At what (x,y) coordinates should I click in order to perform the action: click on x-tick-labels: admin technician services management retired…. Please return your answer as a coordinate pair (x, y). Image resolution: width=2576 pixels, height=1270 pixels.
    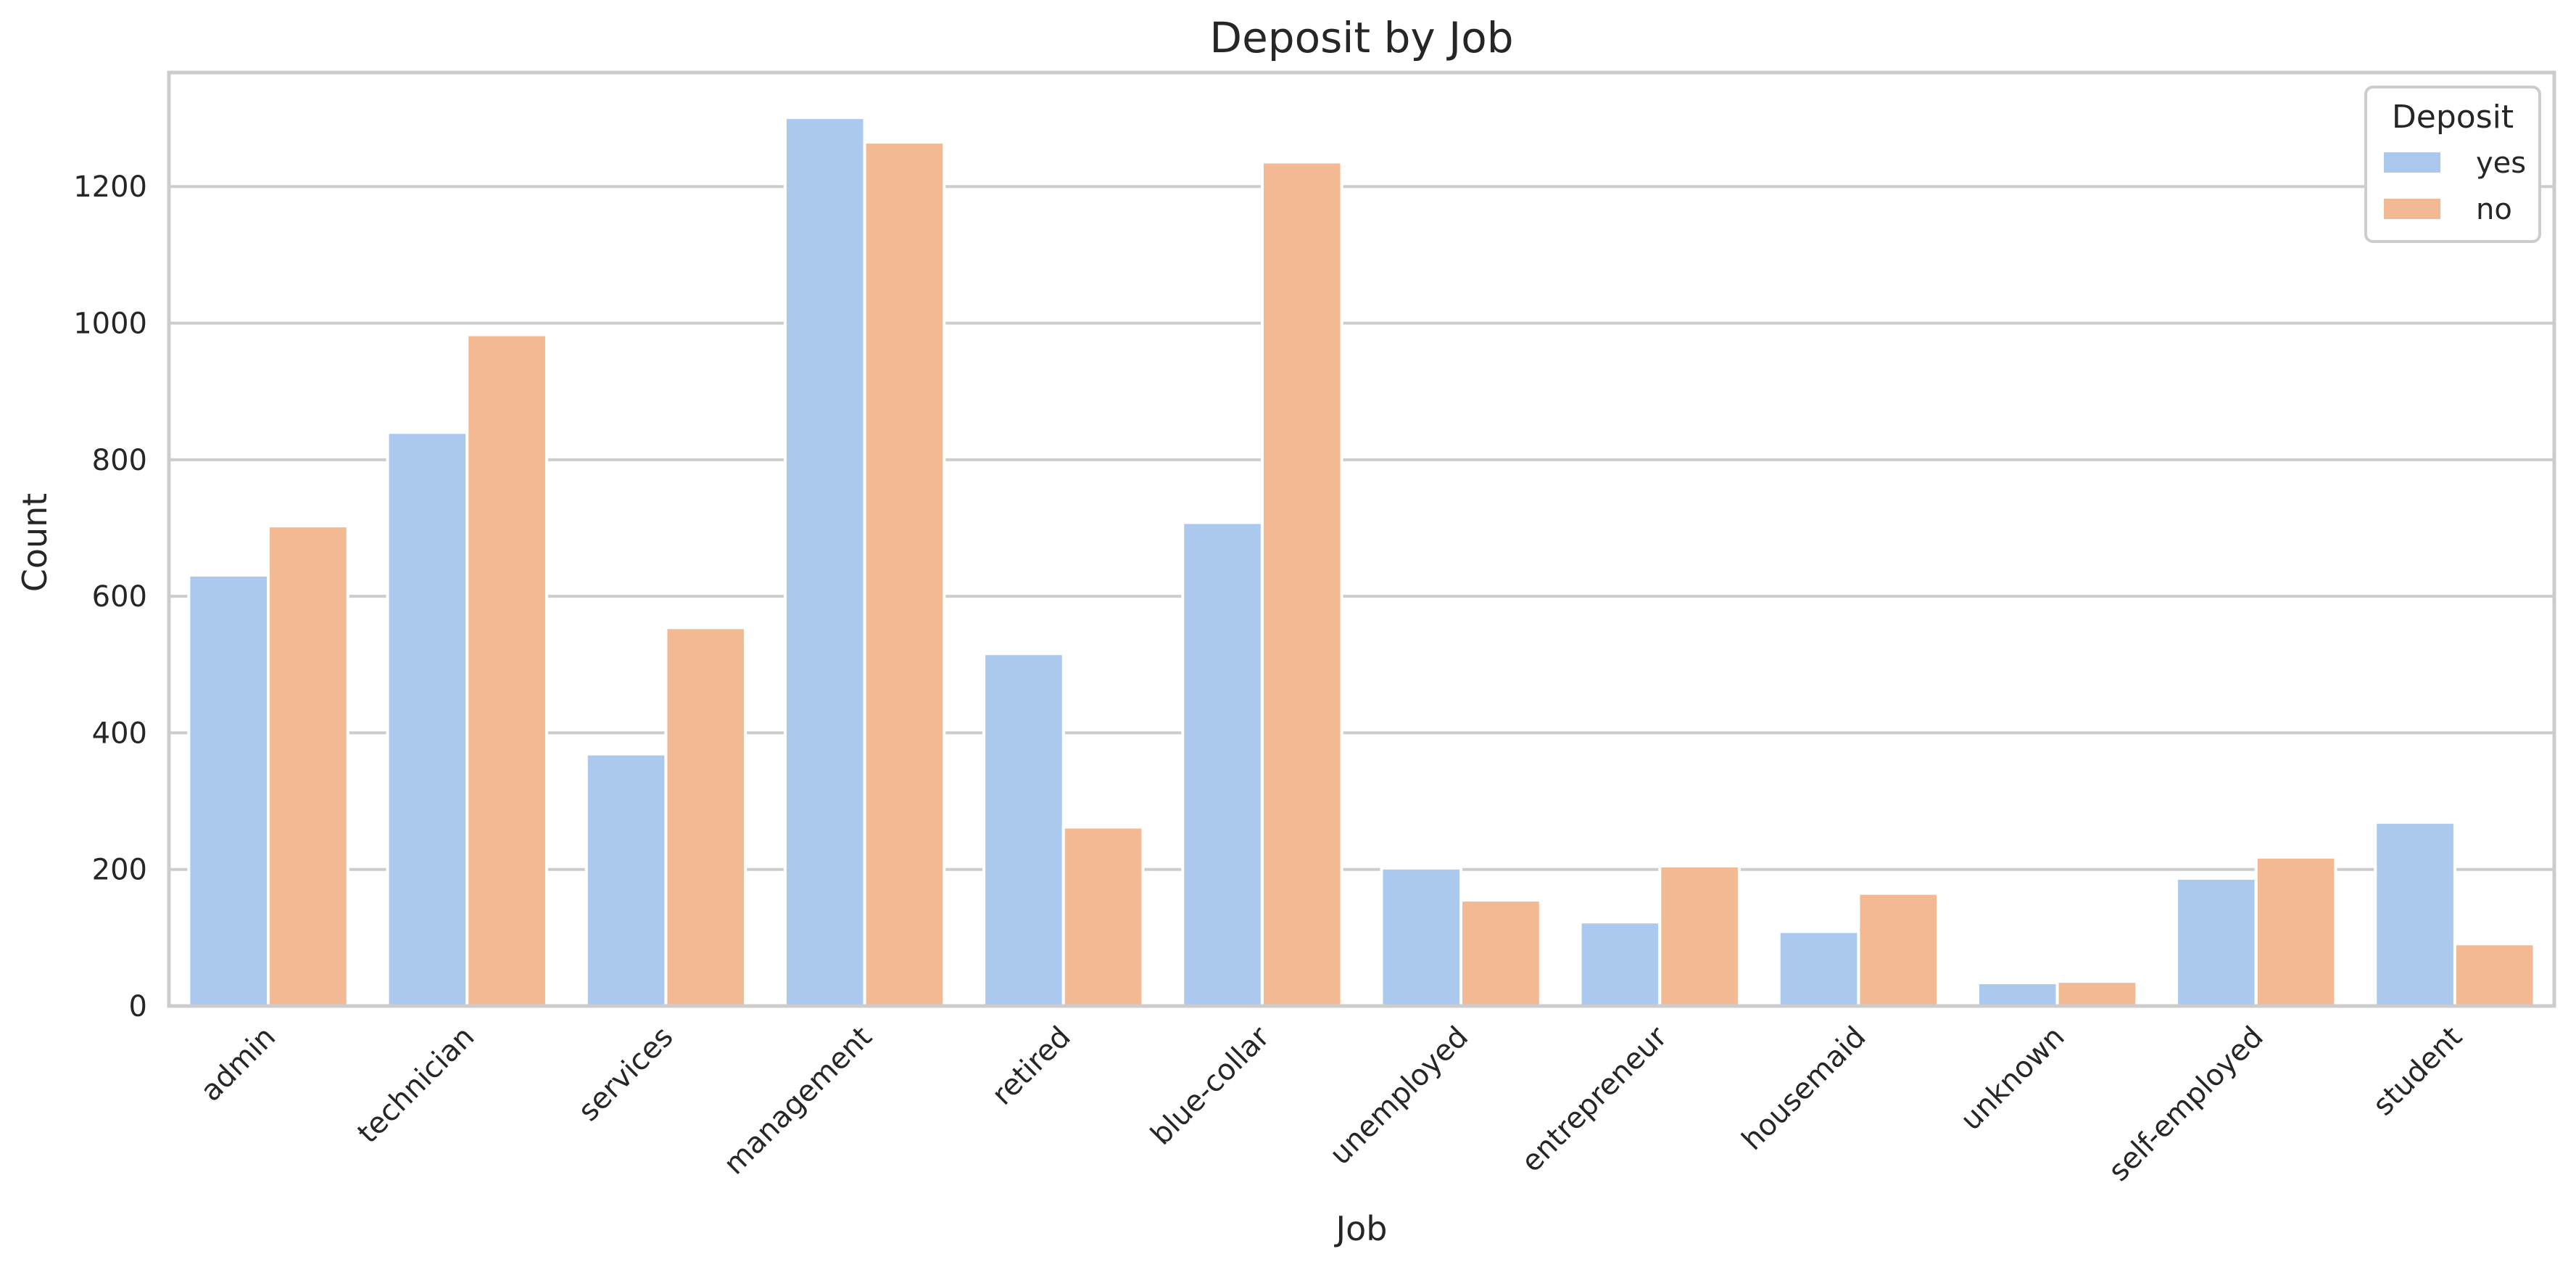
    Looking at the image, I should click on (1331, 1104).